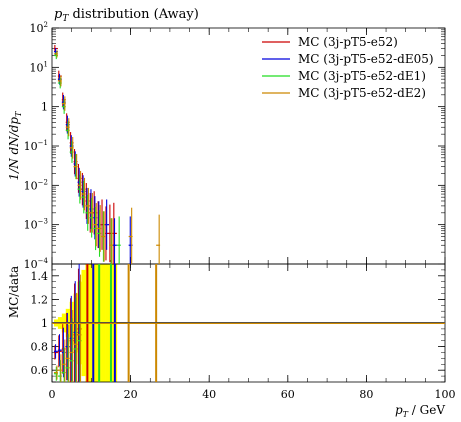 The width and height of the screenshot is (461, 422). What do you see at coordinates (399, 410) in the screenshot?
I see `x-axis-label-base: p` at bounding box center [399, 410].